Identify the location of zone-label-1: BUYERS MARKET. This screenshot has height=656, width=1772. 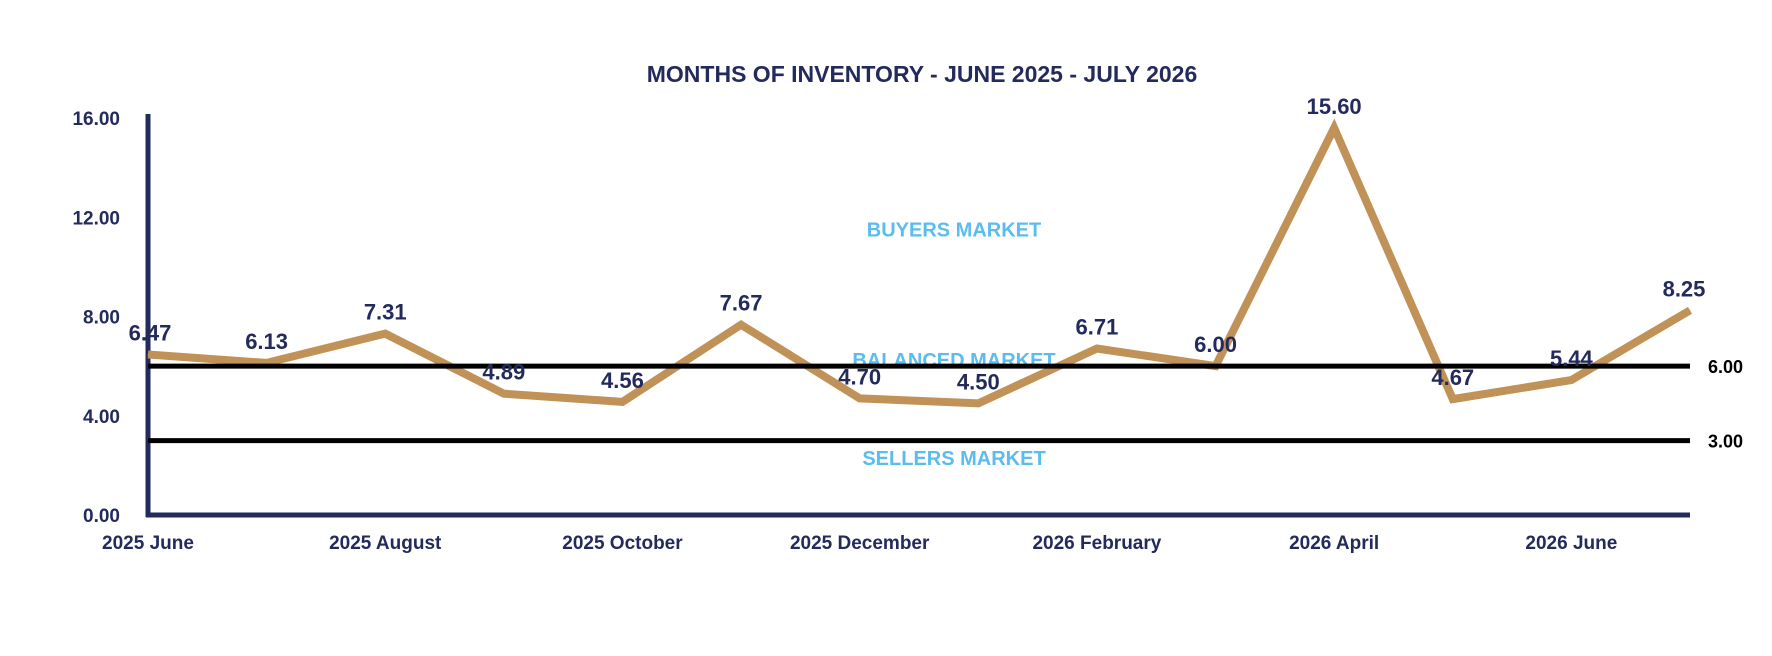
(954, 231).